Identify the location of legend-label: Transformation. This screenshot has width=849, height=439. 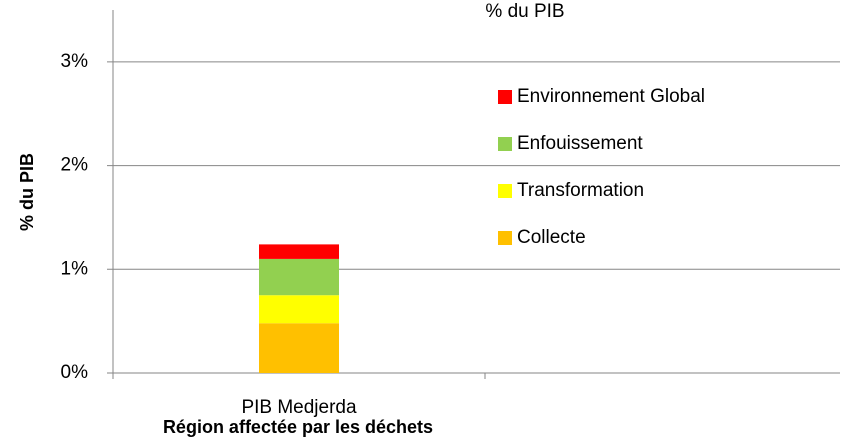
(580, 190).